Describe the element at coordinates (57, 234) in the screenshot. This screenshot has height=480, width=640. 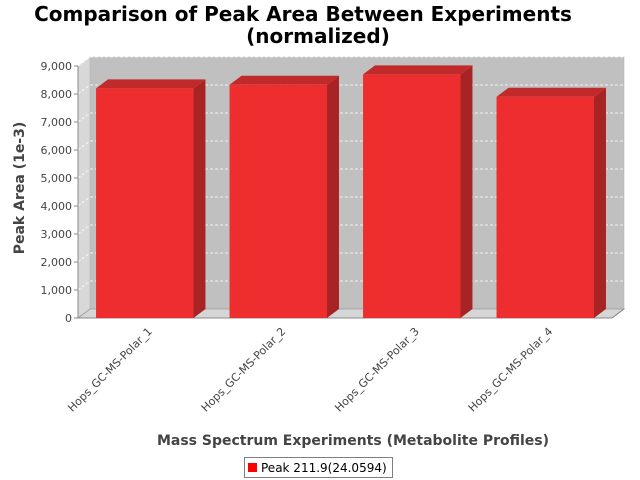
I see `y-tick-label: 3,000` at that location.